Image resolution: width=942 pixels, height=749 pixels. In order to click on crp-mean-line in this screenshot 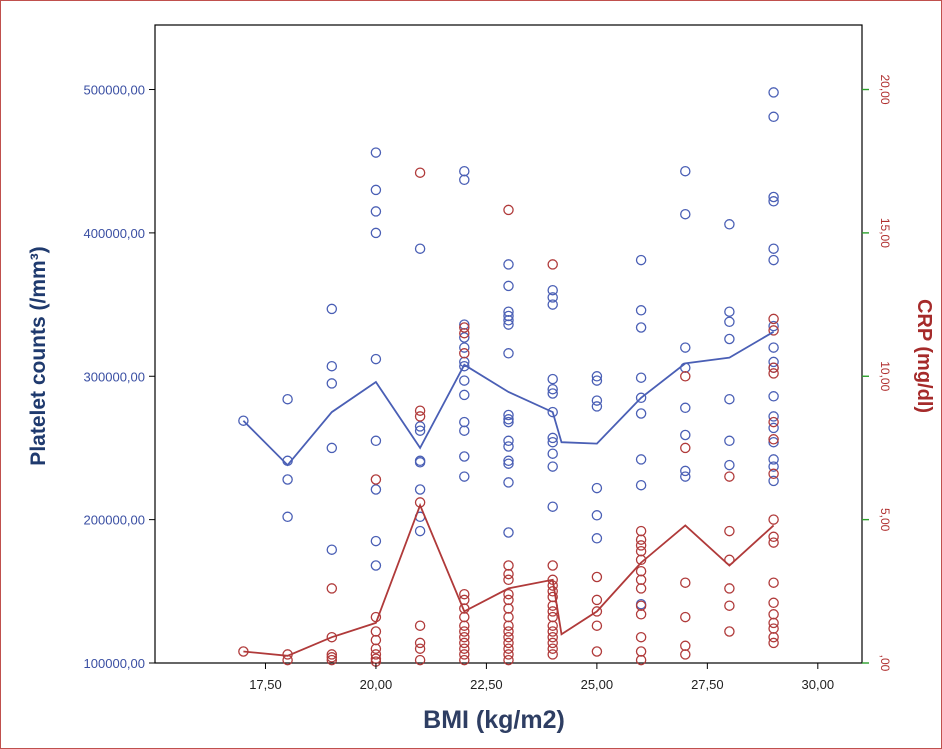, I will do `click(509, 579)`.